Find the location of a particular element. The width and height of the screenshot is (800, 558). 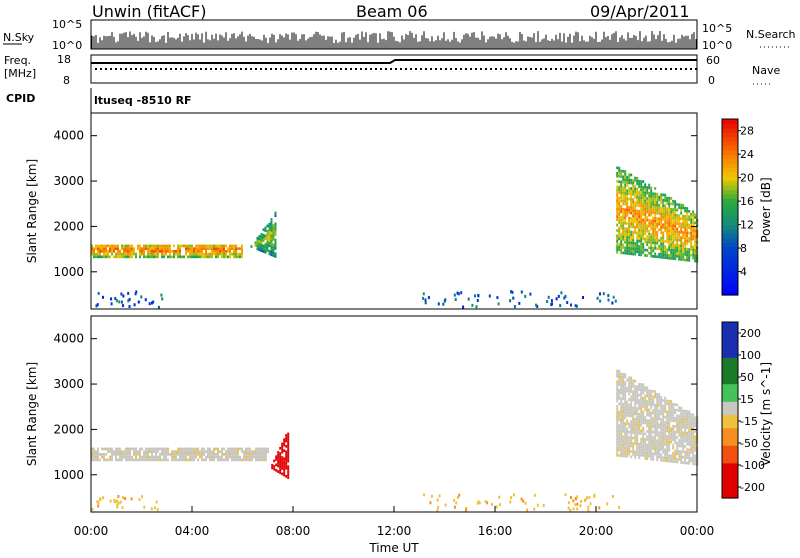

x-tick-label: 08:00 is located at coordinates (293, 531).